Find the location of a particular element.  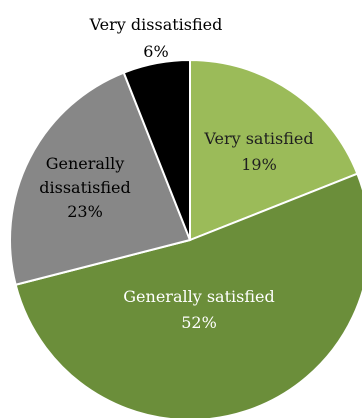

pie-category-label: Very dissatisfied is located at coordinates (156, 24).